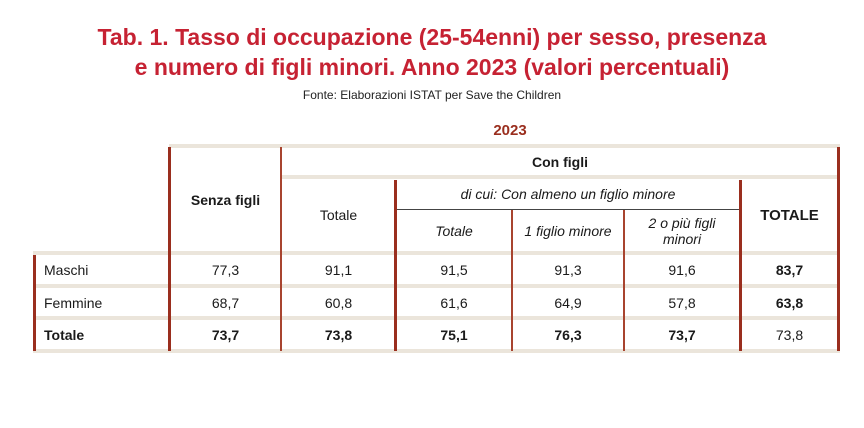 The image size is (864, 428). Describe the element at coordinates (225, 302) in the screenshot. I see `table-cell: 68,7` at that location.